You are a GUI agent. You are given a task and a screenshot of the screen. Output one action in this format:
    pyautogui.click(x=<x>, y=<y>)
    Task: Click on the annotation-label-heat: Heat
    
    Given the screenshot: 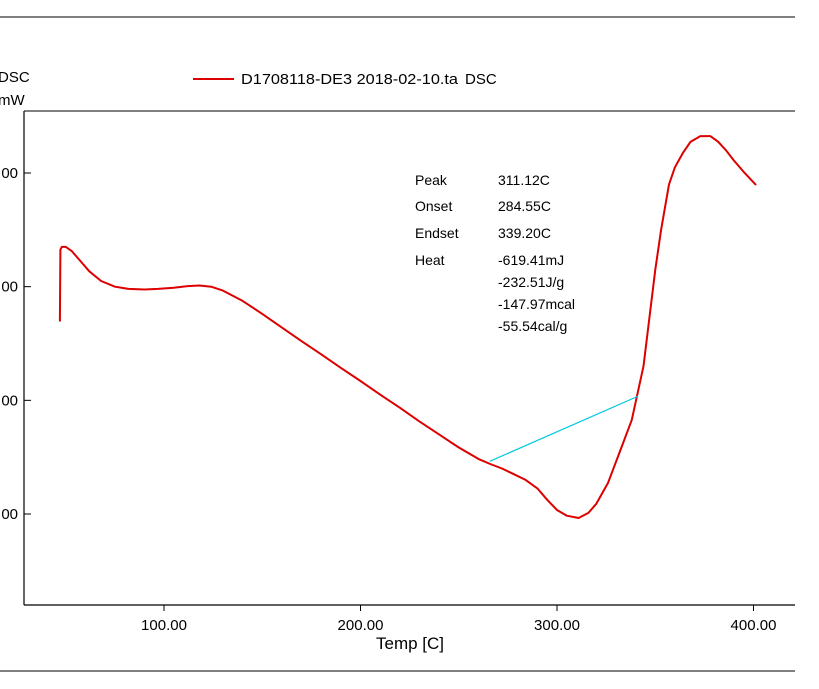 What is the action you would take?
    pyautogui.click(x=430, y=260)
    